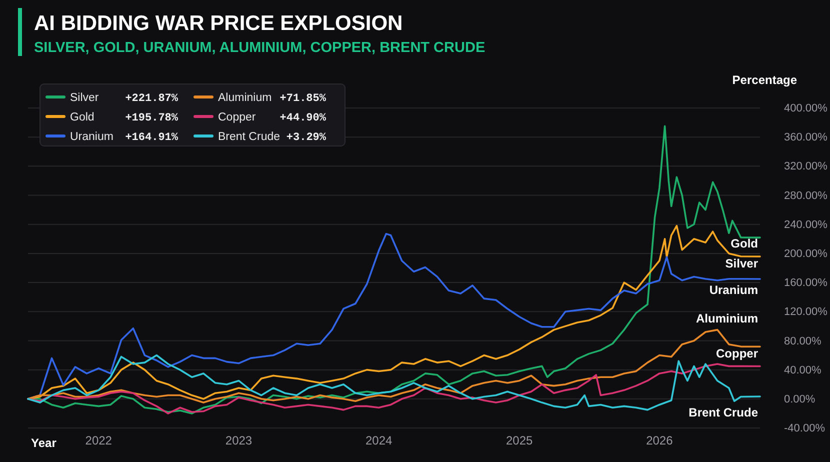 This screenshot has width=830, height=462. What do you see at coordinates (98, 441) in the screenshot?
I see `x-tick-label: 2022` at bounding box center [98, 441].